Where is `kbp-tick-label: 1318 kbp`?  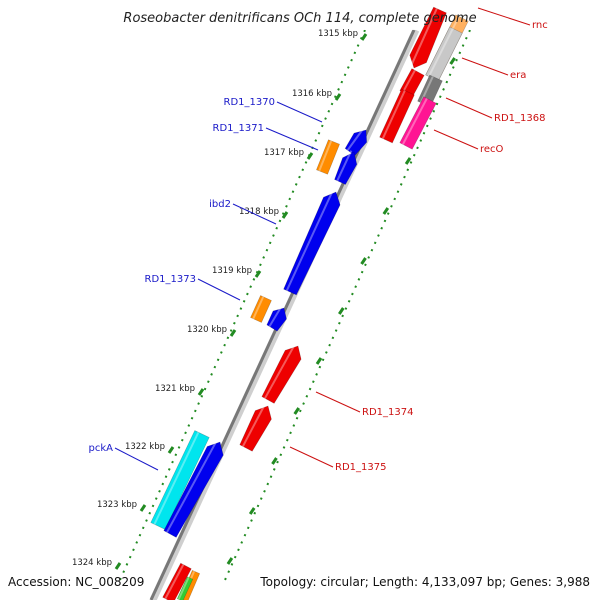
kbp-tick-label: 1318 kbp is located at coordinates (259, 212).